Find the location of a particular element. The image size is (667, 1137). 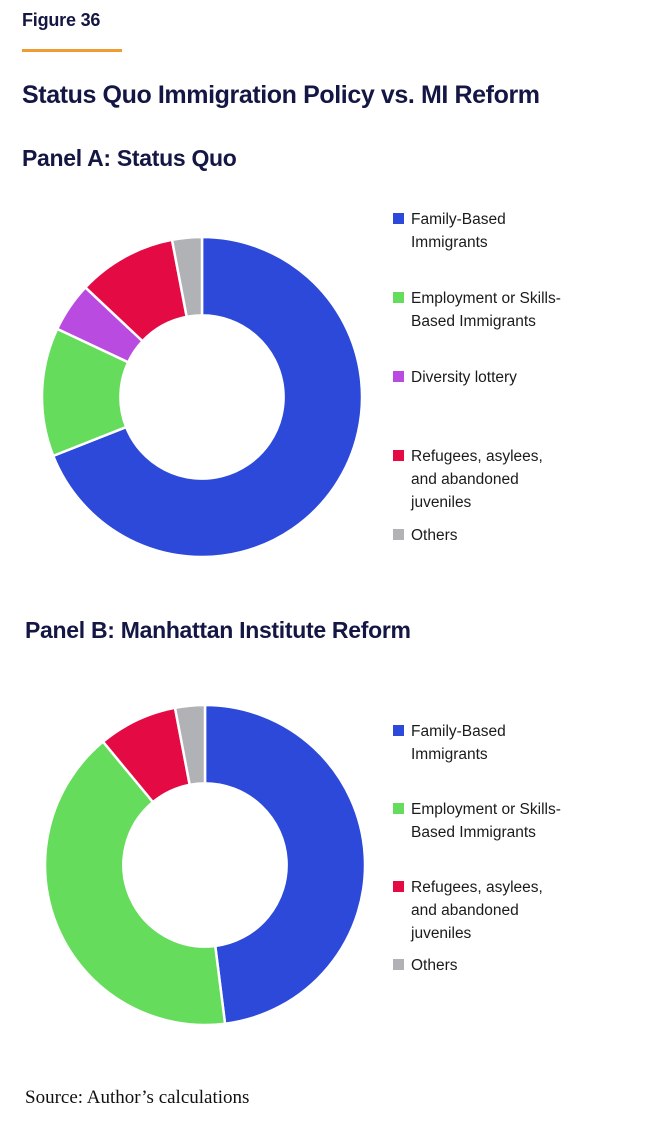

panel-b-heading: Panel B: Manhattan Institute Reform is located at coordinates (218, 630).